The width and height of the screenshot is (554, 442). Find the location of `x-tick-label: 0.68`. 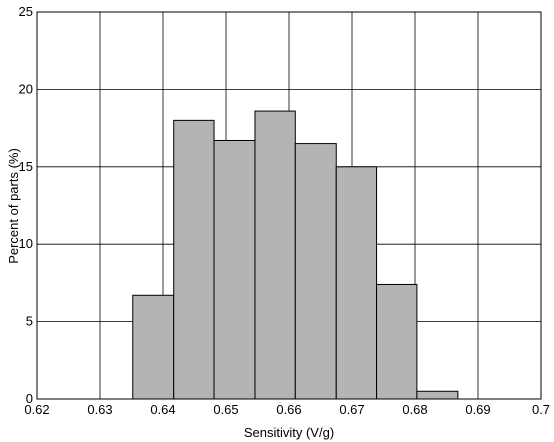

x-tick-label: 0.68 is located at coordinates (414, 409).